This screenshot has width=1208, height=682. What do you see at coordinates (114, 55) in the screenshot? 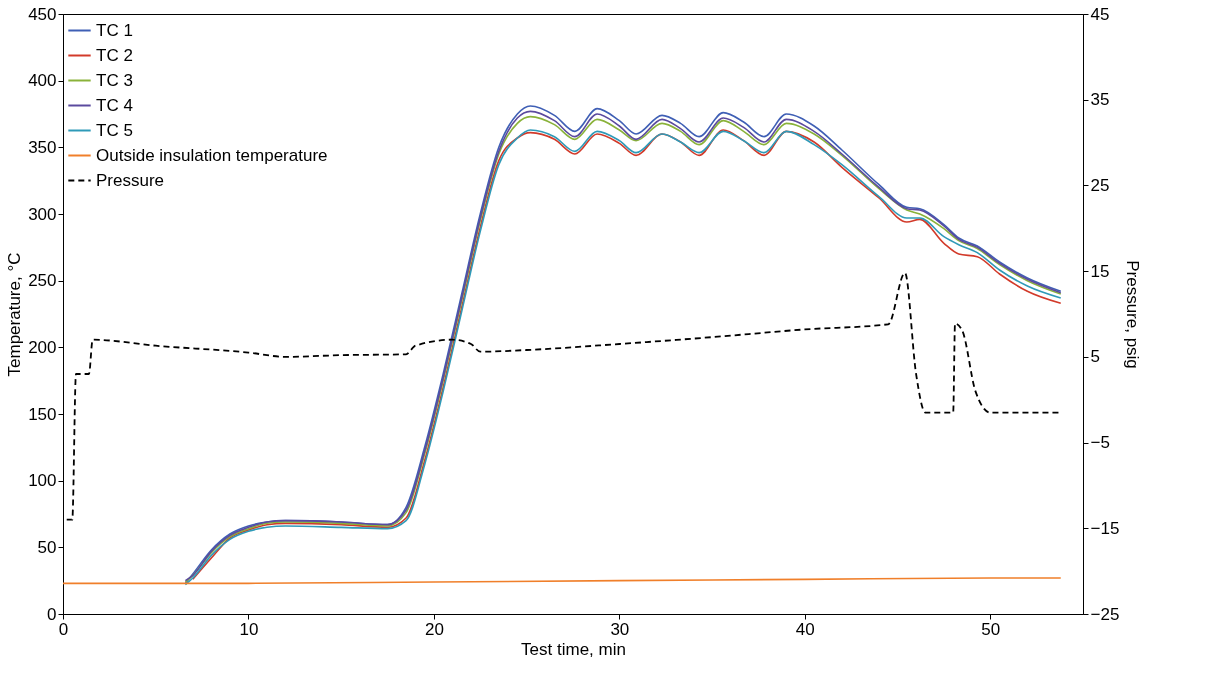
I see `legend-label: TC 2` at bounding box center [114, 55].